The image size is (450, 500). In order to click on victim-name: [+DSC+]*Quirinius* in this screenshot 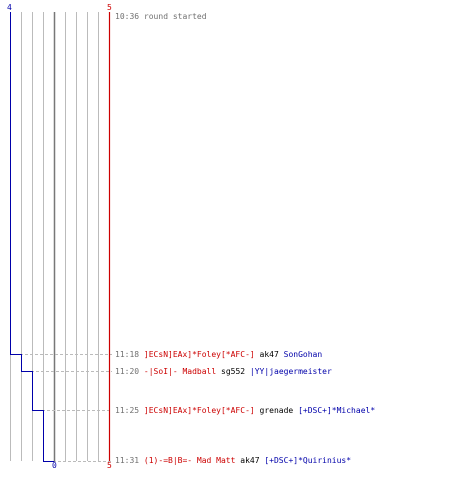, I will do `click(308, 460)`.